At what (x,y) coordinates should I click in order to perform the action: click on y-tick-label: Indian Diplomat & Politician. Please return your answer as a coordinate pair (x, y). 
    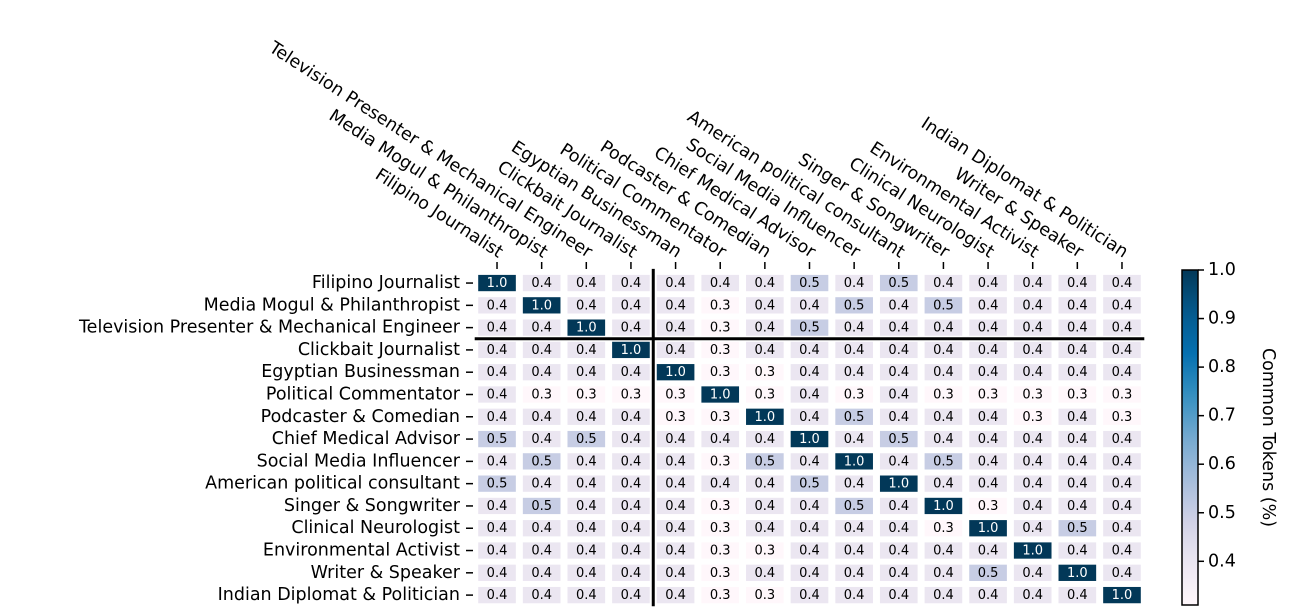
    Looking at the image, I should click on (339, 595).